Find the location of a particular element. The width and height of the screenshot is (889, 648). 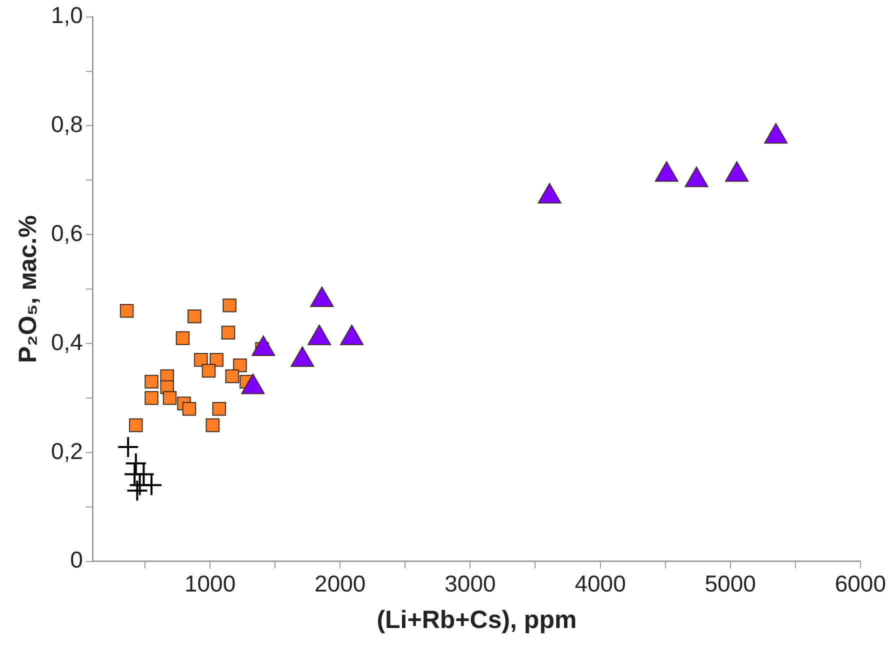

x-tick-label: 4000 is located at coordinates (600, 583).